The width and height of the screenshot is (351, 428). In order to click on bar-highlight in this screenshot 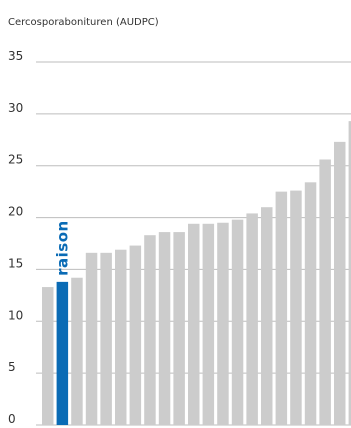, I will do `click(62, 353)`.